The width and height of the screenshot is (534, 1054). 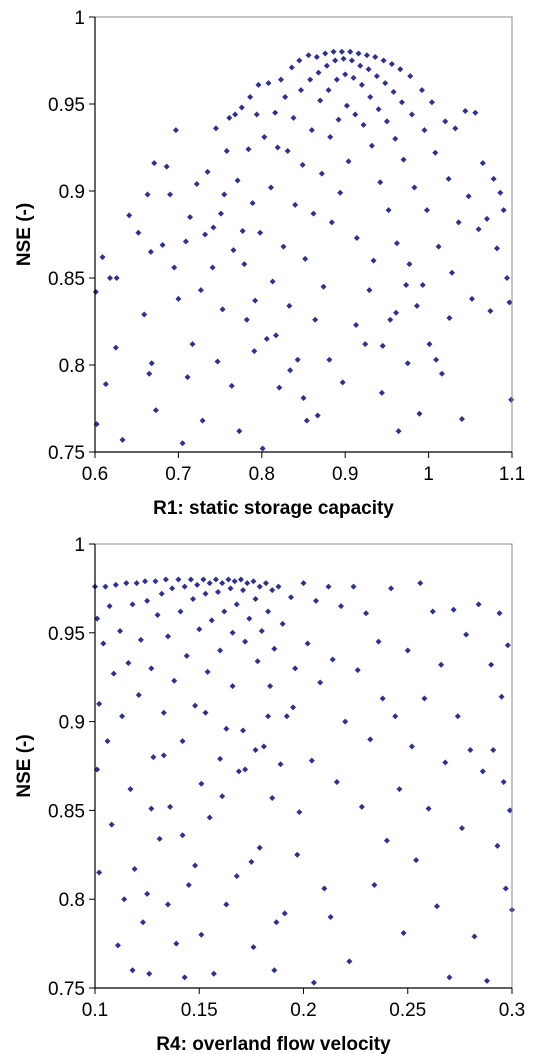 I want to click on x-tick-label: 0.1, so click(x=95, y=1010).